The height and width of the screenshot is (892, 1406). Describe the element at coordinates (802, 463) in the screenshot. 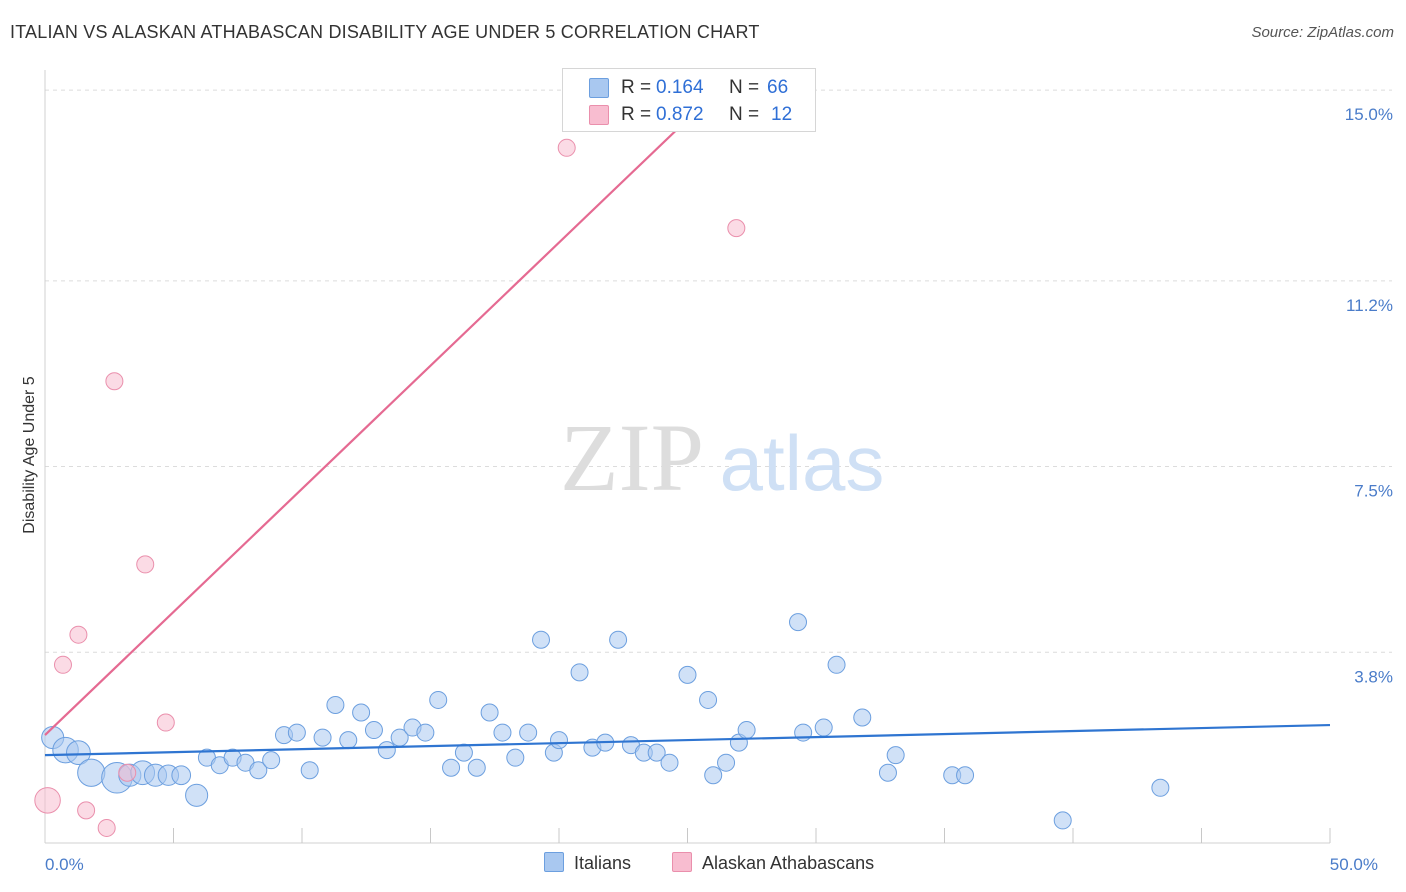

I see `watermark-atlas: atlas` at that location.